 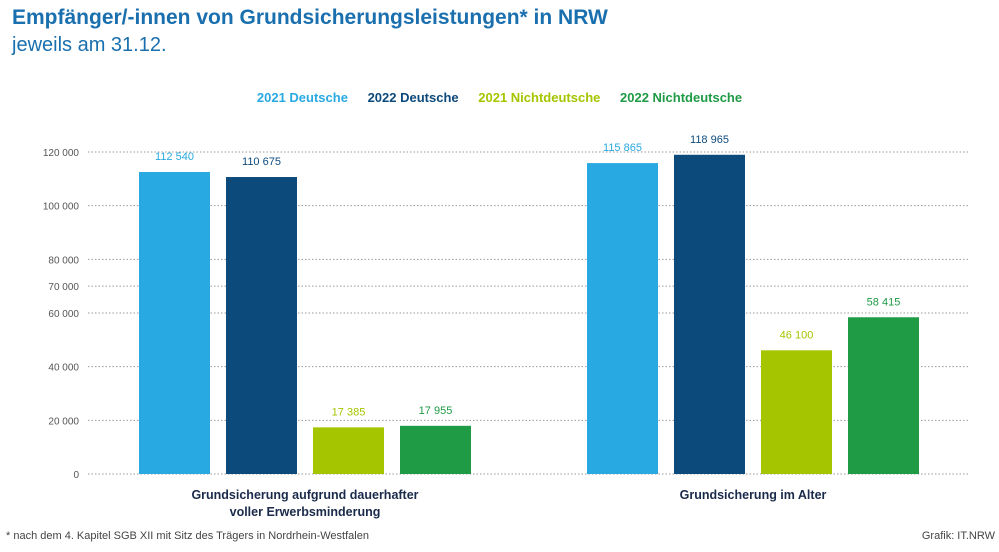 I want to click on y-tick-label: 70 000, so click(x=63, y=287).